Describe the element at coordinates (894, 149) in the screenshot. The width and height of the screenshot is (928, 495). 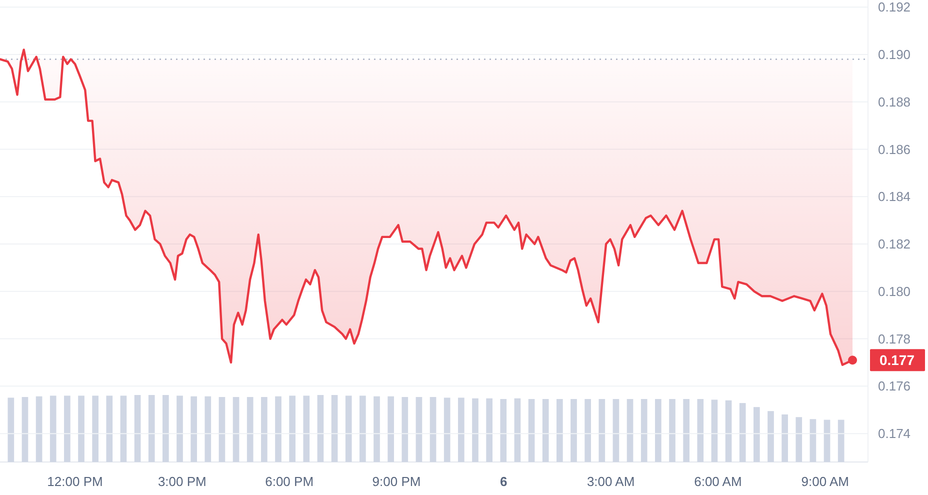
I see `y-tick-label: 0.186` at that location.